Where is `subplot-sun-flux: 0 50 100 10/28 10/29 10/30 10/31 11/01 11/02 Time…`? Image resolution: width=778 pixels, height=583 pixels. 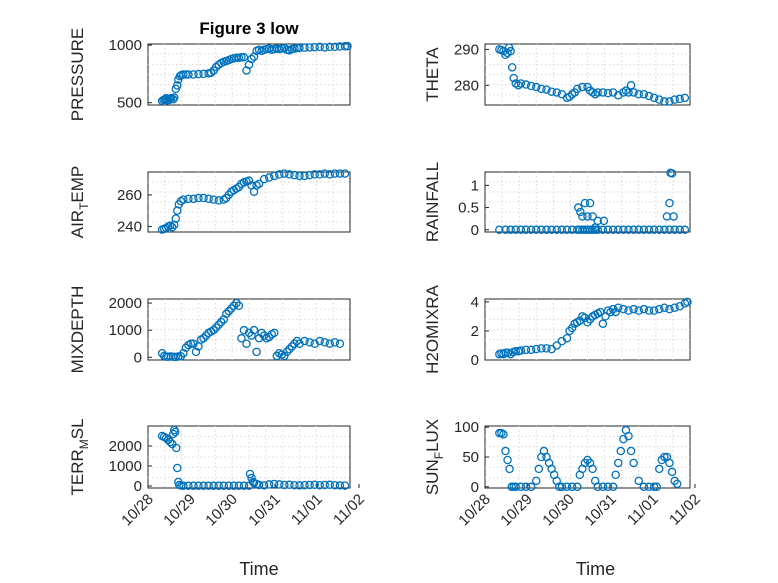 subplot-sun-flux: 0 50 100 10/28 10/29 10/30 10/31 11/01 11/02 Time… is located at coordinates (563, 499).